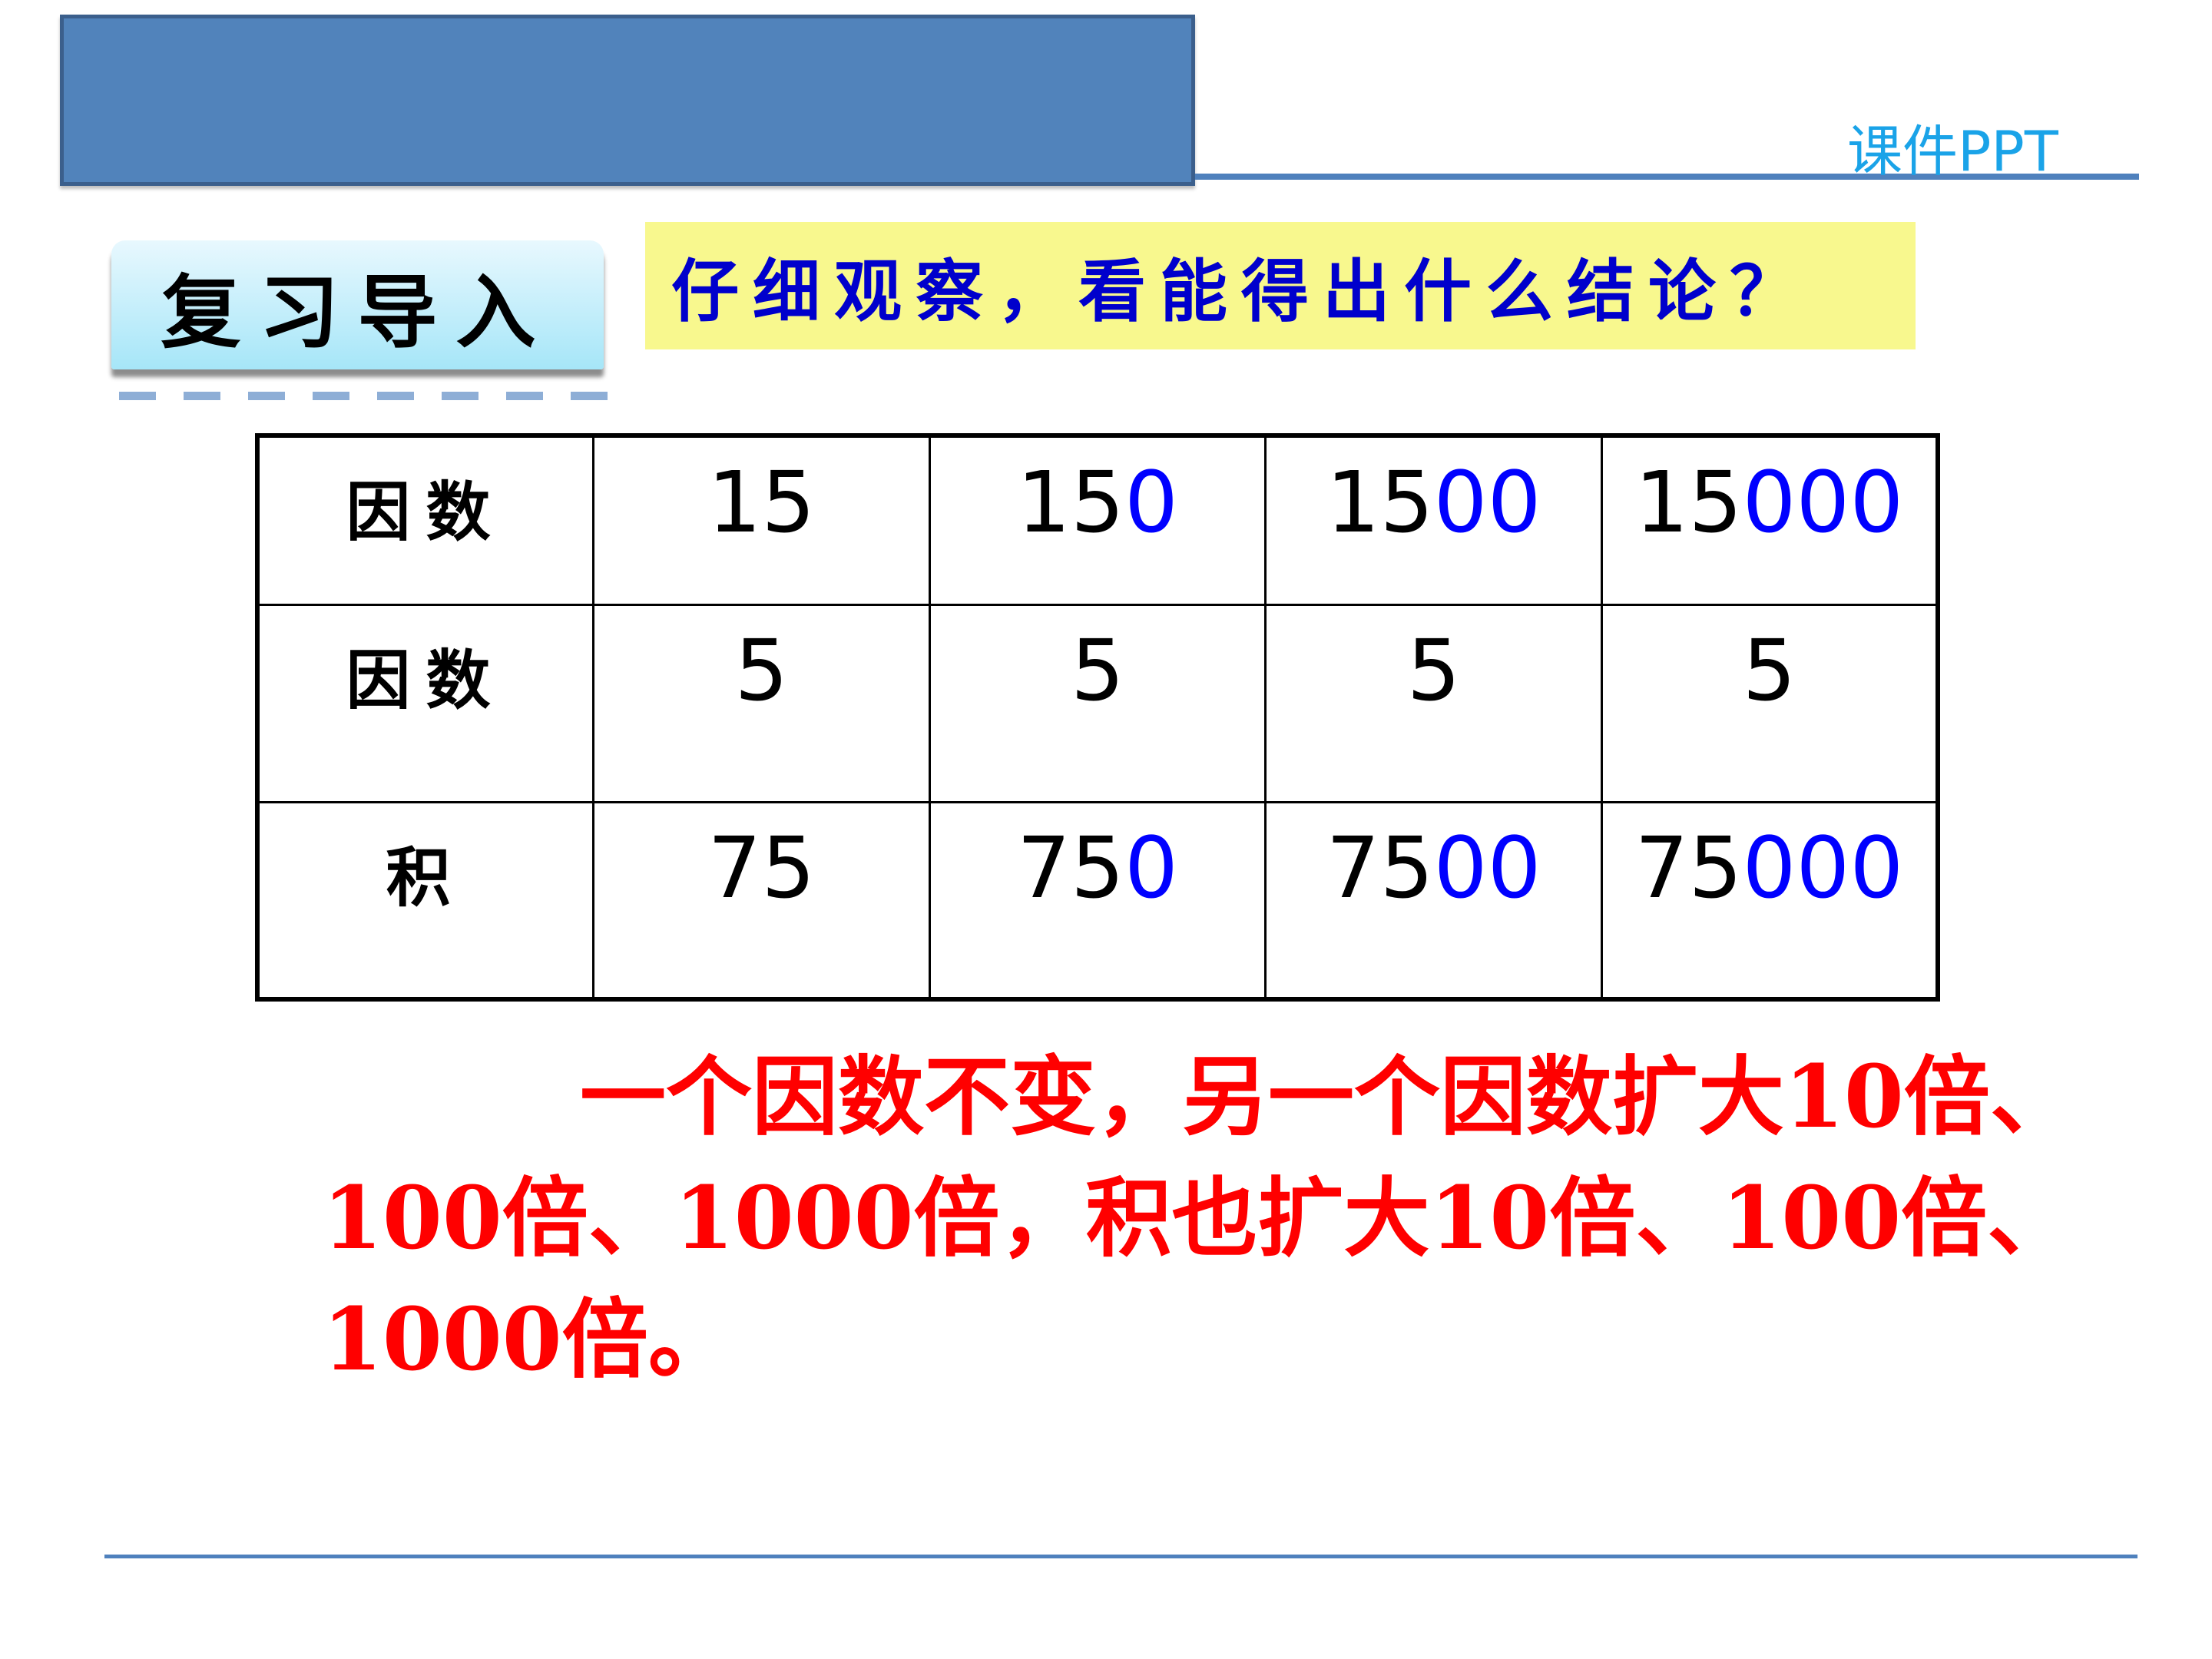 Image resolution: width=2212 pixels, height=1659 pixels. I want to click on title-banner, so click(627, 100).